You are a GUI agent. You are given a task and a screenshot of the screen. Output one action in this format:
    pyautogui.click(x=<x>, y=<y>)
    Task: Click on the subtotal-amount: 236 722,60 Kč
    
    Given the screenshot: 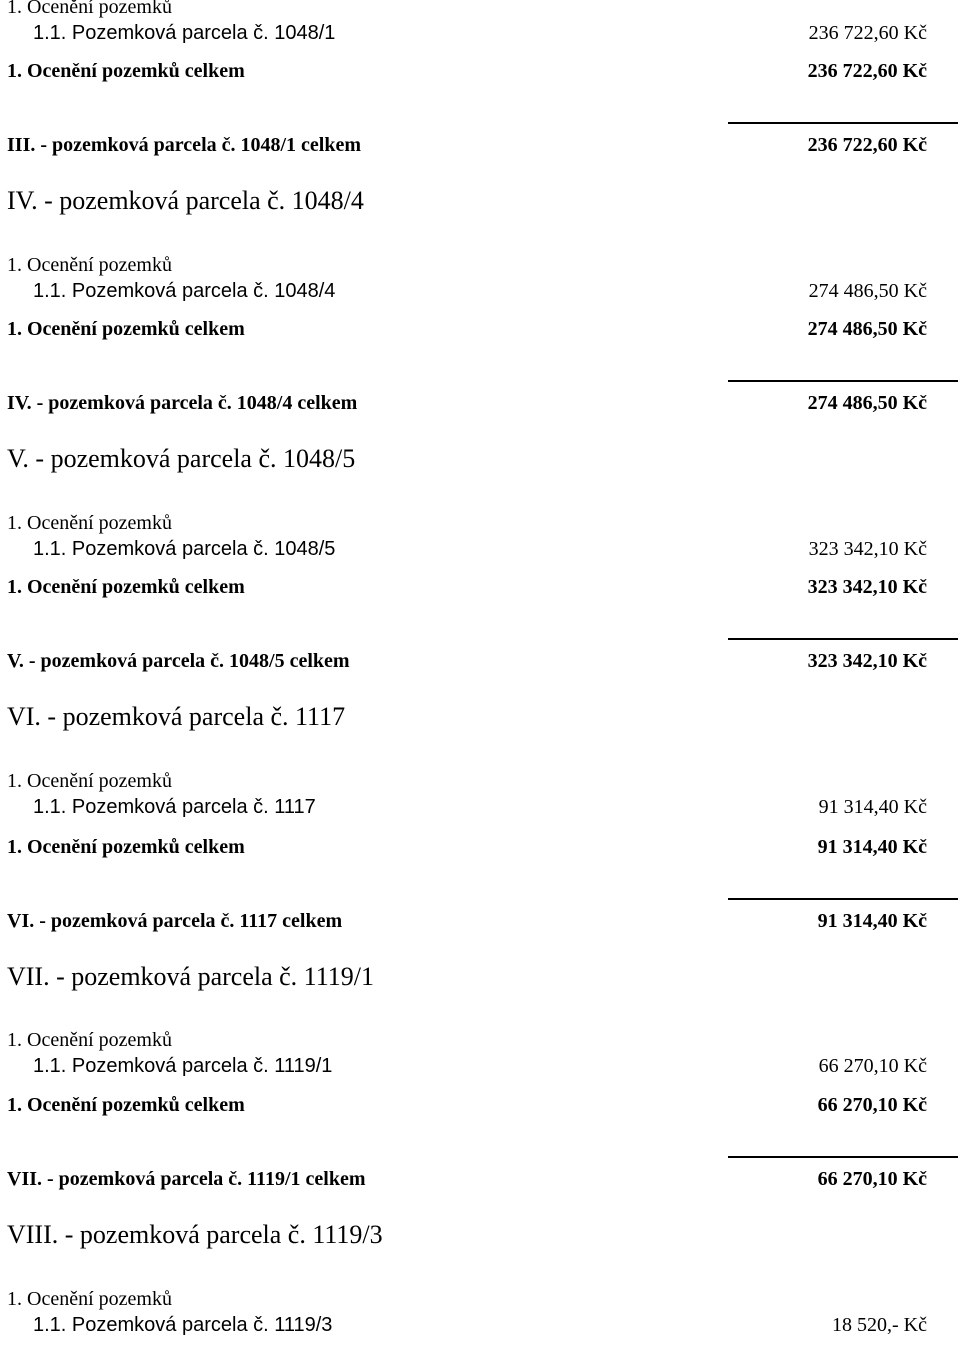 What is the action you would take?
    pyautogui.click(x=867, y=71)
    